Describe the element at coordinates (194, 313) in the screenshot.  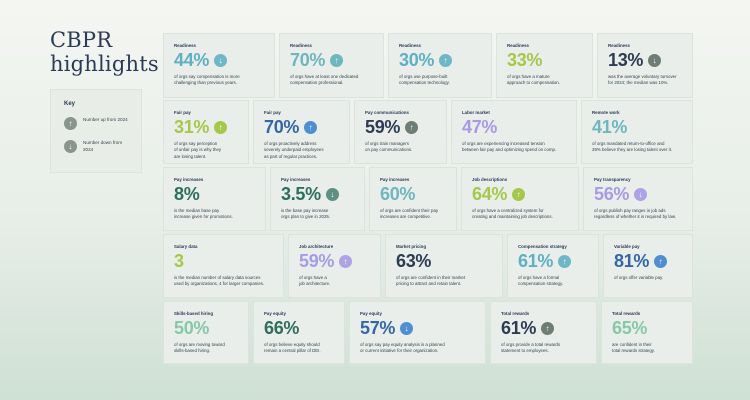
I see `card-label: Skills-based hiring` at that location.